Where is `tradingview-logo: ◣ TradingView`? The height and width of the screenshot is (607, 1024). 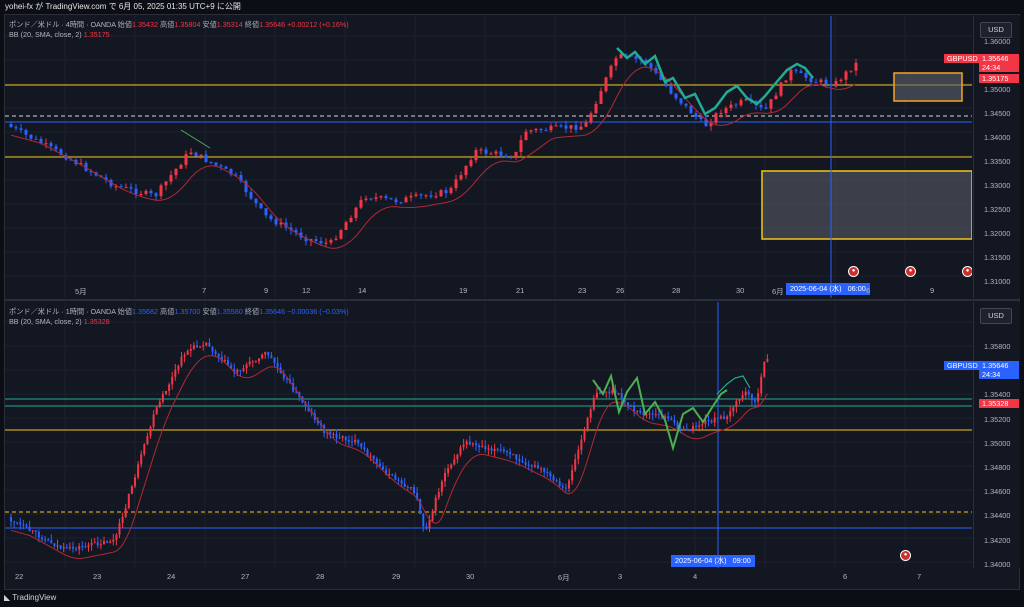
tradingview-logo: ◣ TradingView is located at coordinates (30, 597).